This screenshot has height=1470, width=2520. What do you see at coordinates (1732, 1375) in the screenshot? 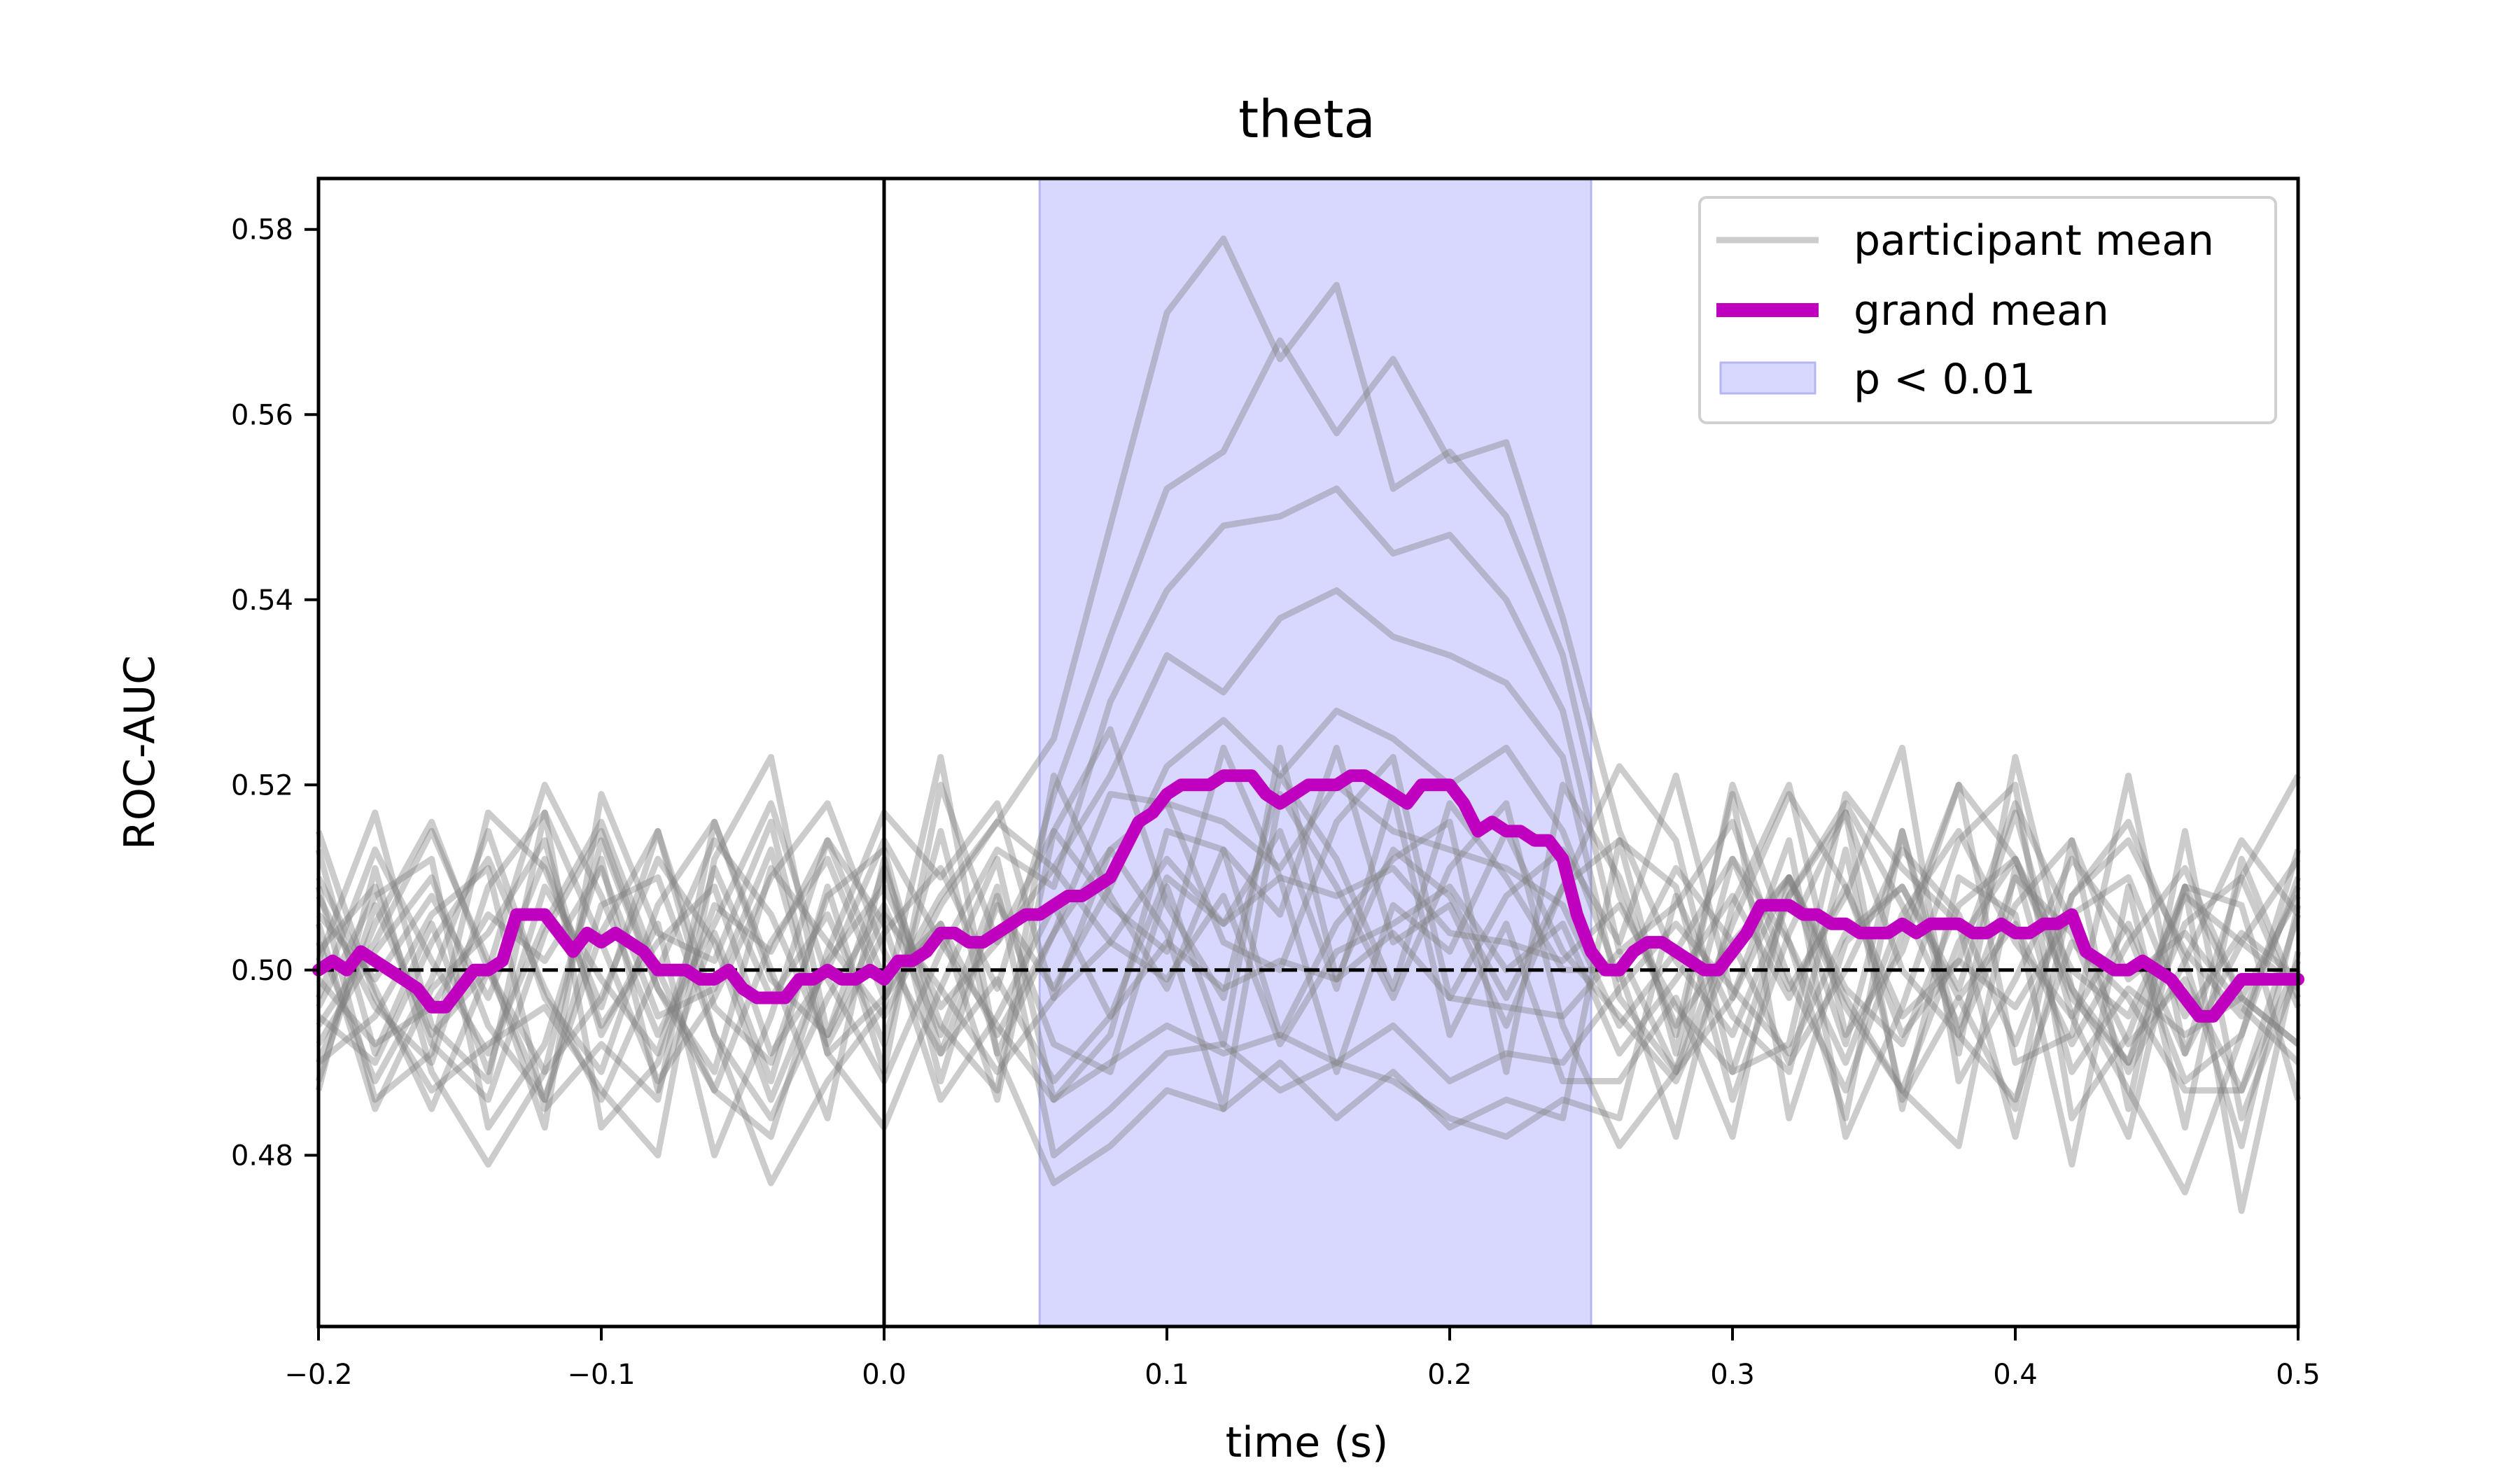
I see `x-tick-label: 0.3` at bounding box center [1732, 1375].